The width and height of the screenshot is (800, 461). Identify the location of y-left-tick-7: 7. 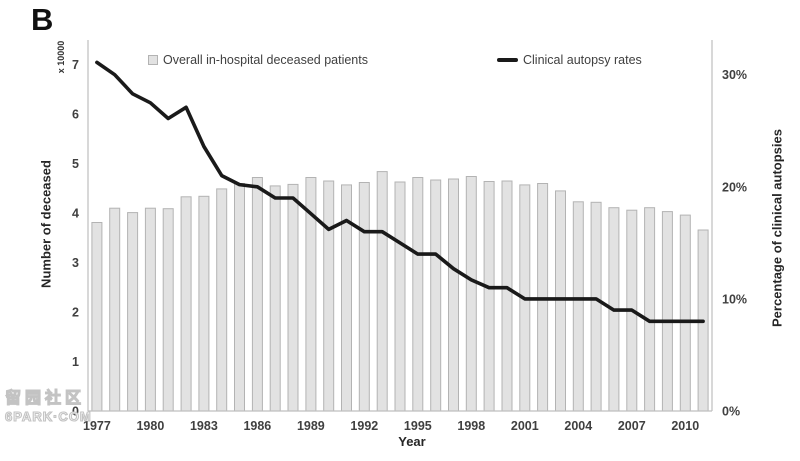
(75, 65).